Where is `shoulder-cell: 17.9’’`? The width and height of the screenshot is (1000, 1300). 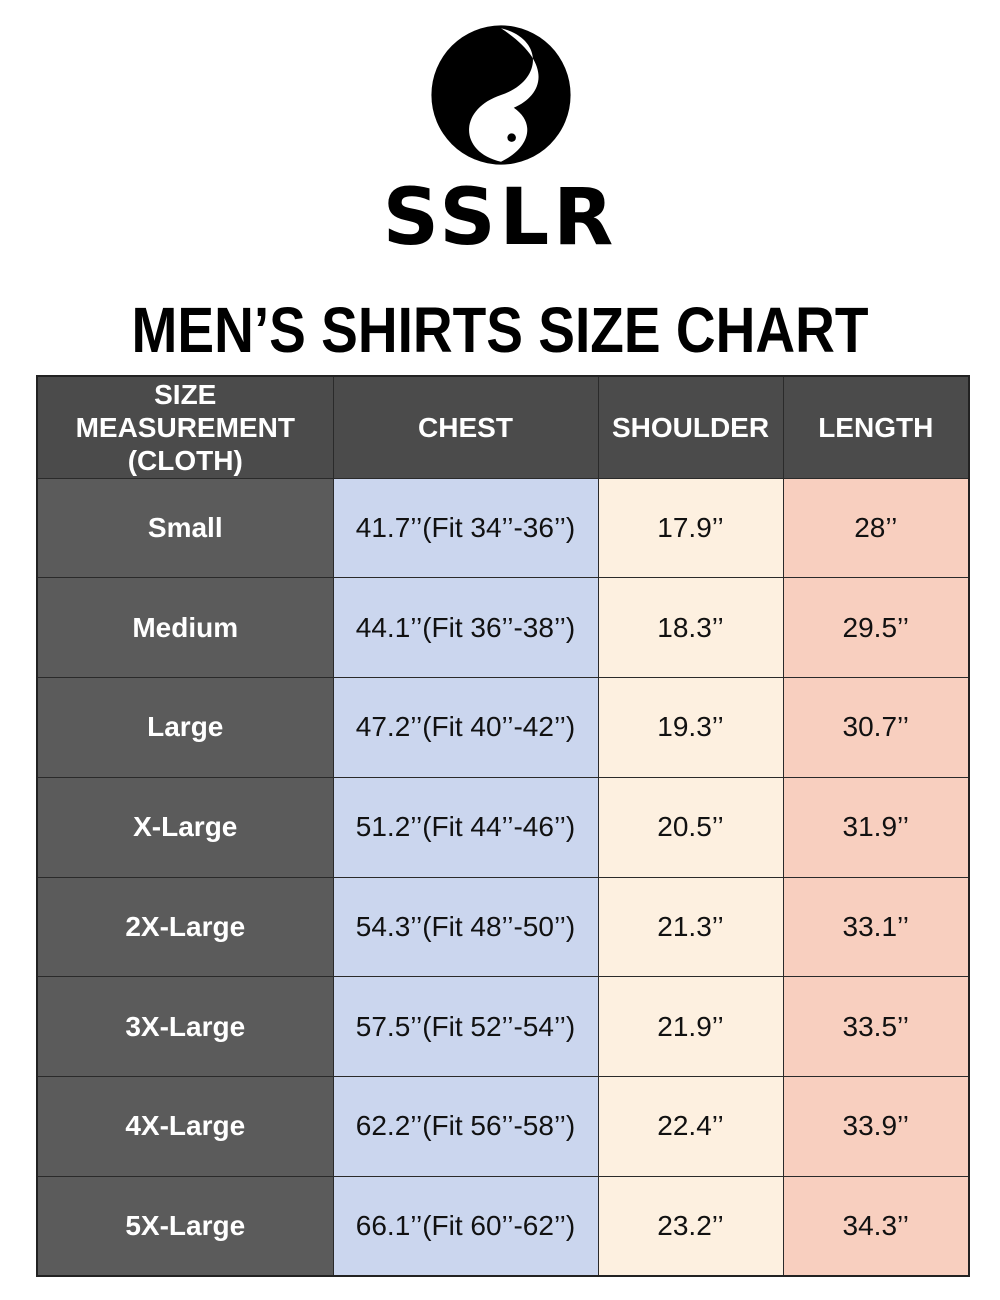 shoulder-cell: 17.9’’ is located at coordinates (690, 528).